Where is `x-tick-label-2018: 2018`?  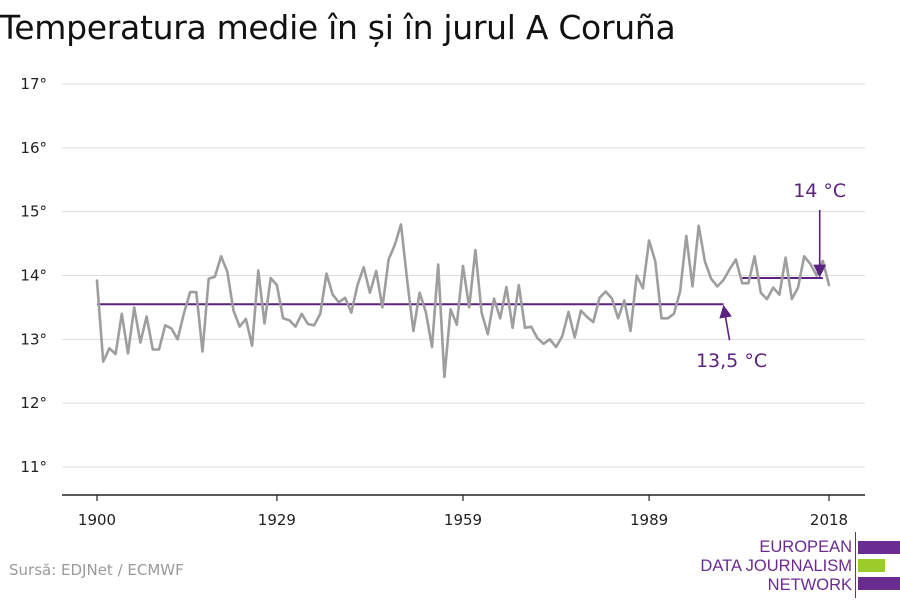 x-tick-label-2018: 2018 is located at coordinates (829, 520).